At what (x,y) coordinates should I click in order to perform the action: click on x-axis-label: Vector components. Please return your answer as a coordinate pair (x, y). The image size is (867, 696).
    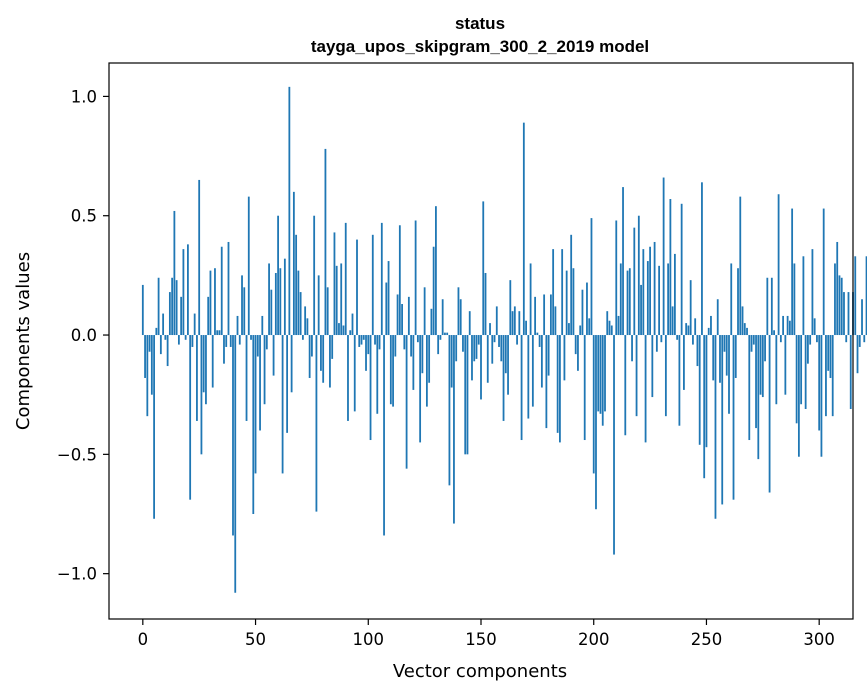
    Looking at the image, I should click on (480, 671).